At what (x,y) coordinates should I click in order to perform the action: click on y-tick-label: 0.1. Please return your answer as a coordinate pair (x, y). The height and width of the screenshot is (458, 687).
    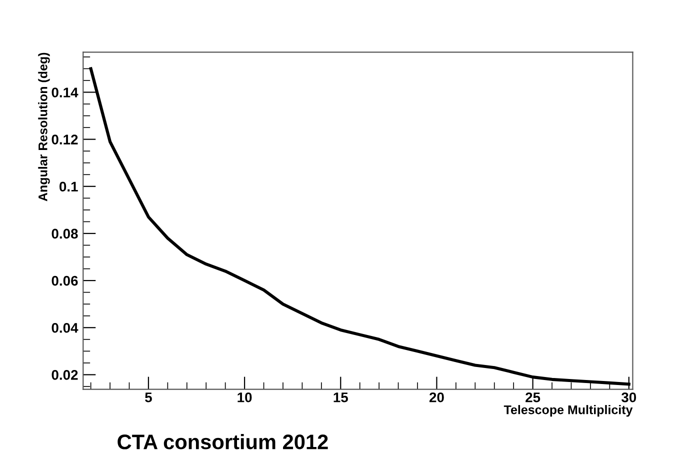
    Looking at the image, I should click on (69, 187).